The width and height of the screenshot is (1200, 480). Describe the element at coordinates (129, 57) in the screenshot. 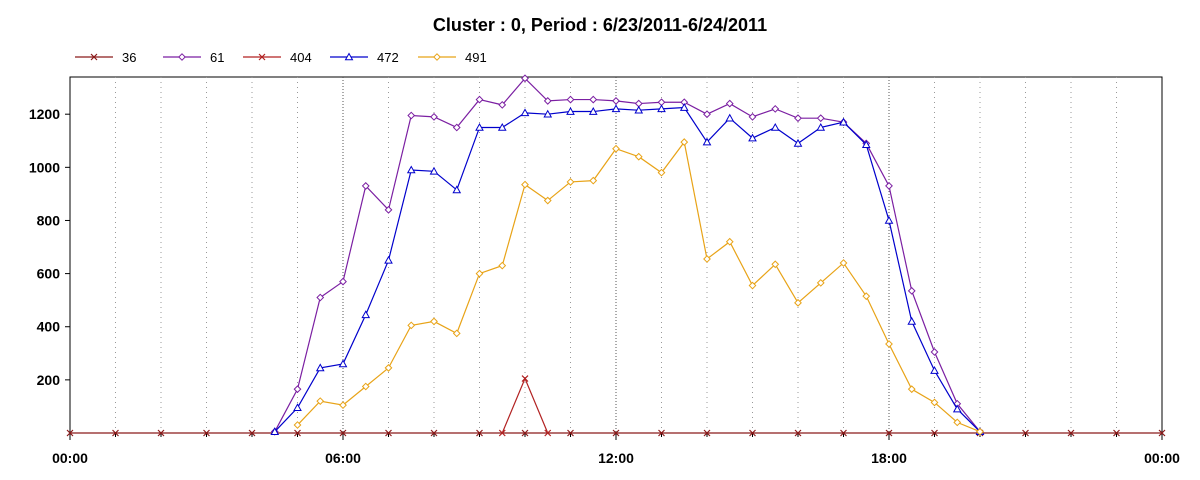

I see `legend-label: 36` at that location.